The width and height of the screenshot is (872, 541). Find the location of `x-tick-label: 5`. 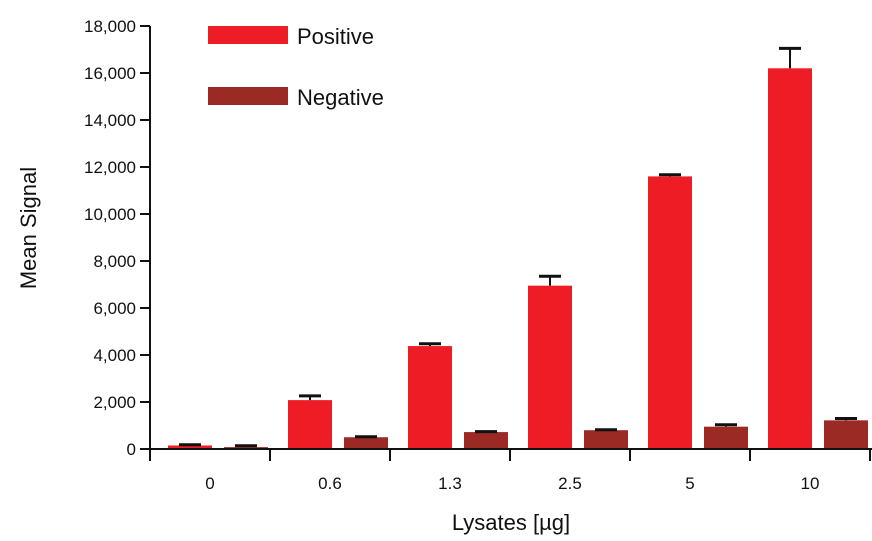

x-tick-label: 5 is located at coordinates (689, 483).